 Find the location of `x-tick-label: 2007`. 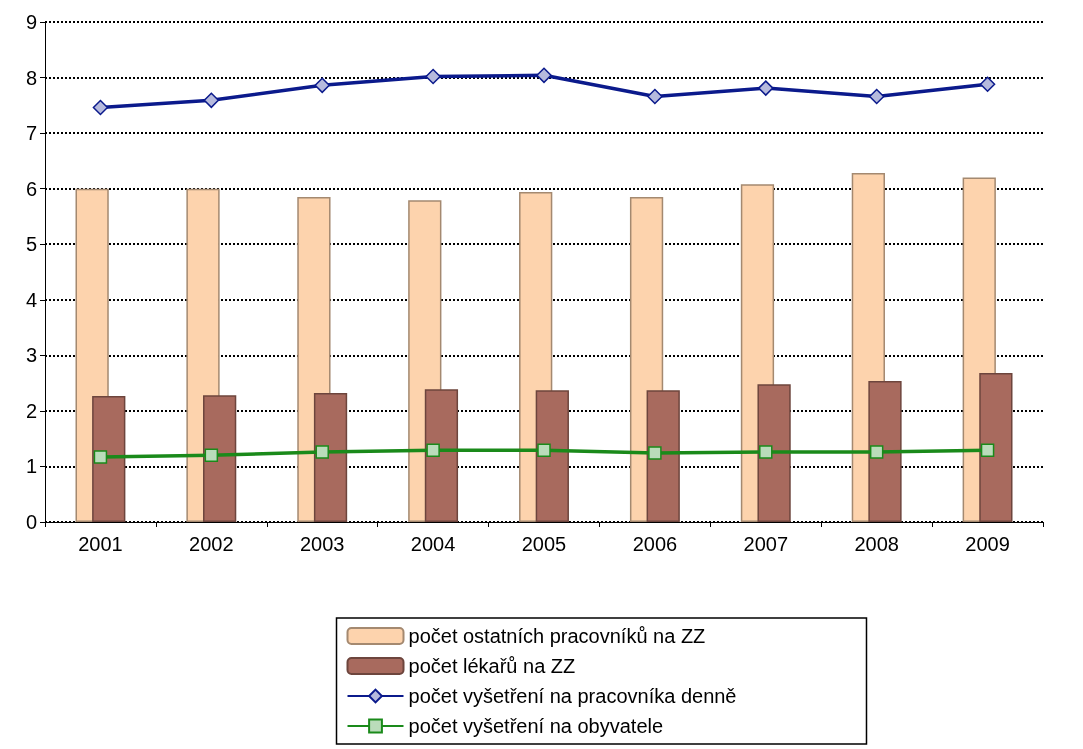

x-tick-label: 2007 is located at coordinates (766, 544).